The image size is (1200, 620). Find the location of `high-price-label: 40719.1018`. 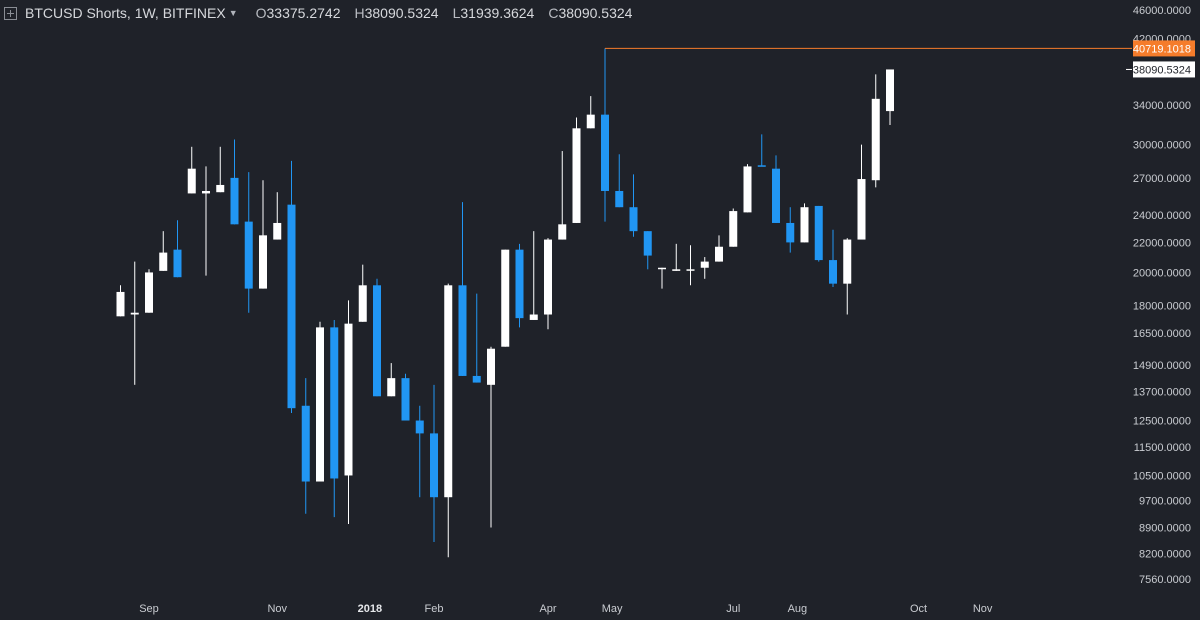

high-price-label: 40719.1018 is located at coordinates (1162, 49).